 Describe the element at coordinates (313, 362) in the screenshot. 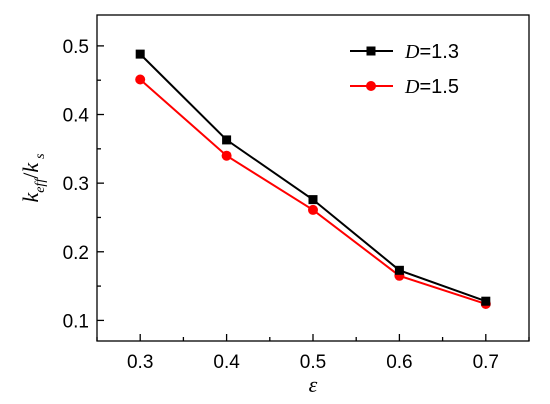

I see `x-tick-label: 0.5` at that location.